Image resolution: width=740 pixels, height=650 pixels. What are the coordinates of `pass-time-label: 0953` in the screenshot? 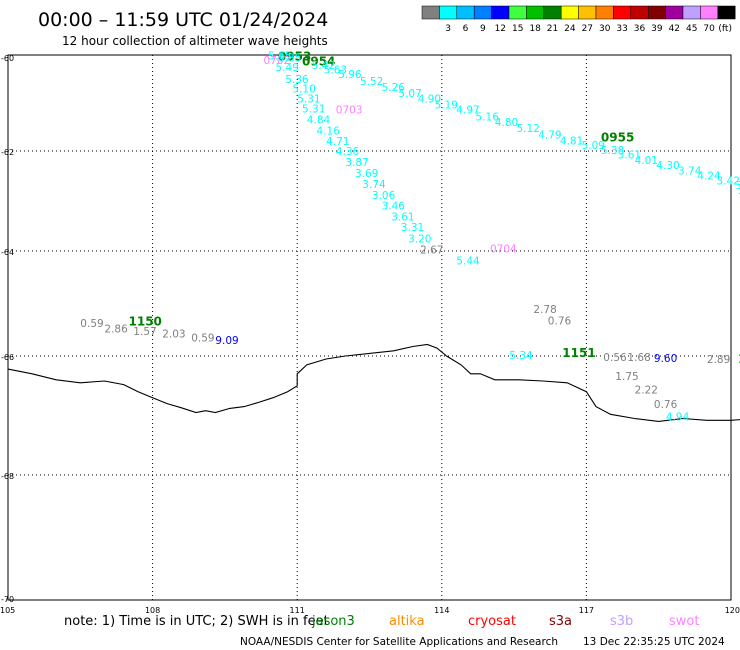 It's located at (294, 56).